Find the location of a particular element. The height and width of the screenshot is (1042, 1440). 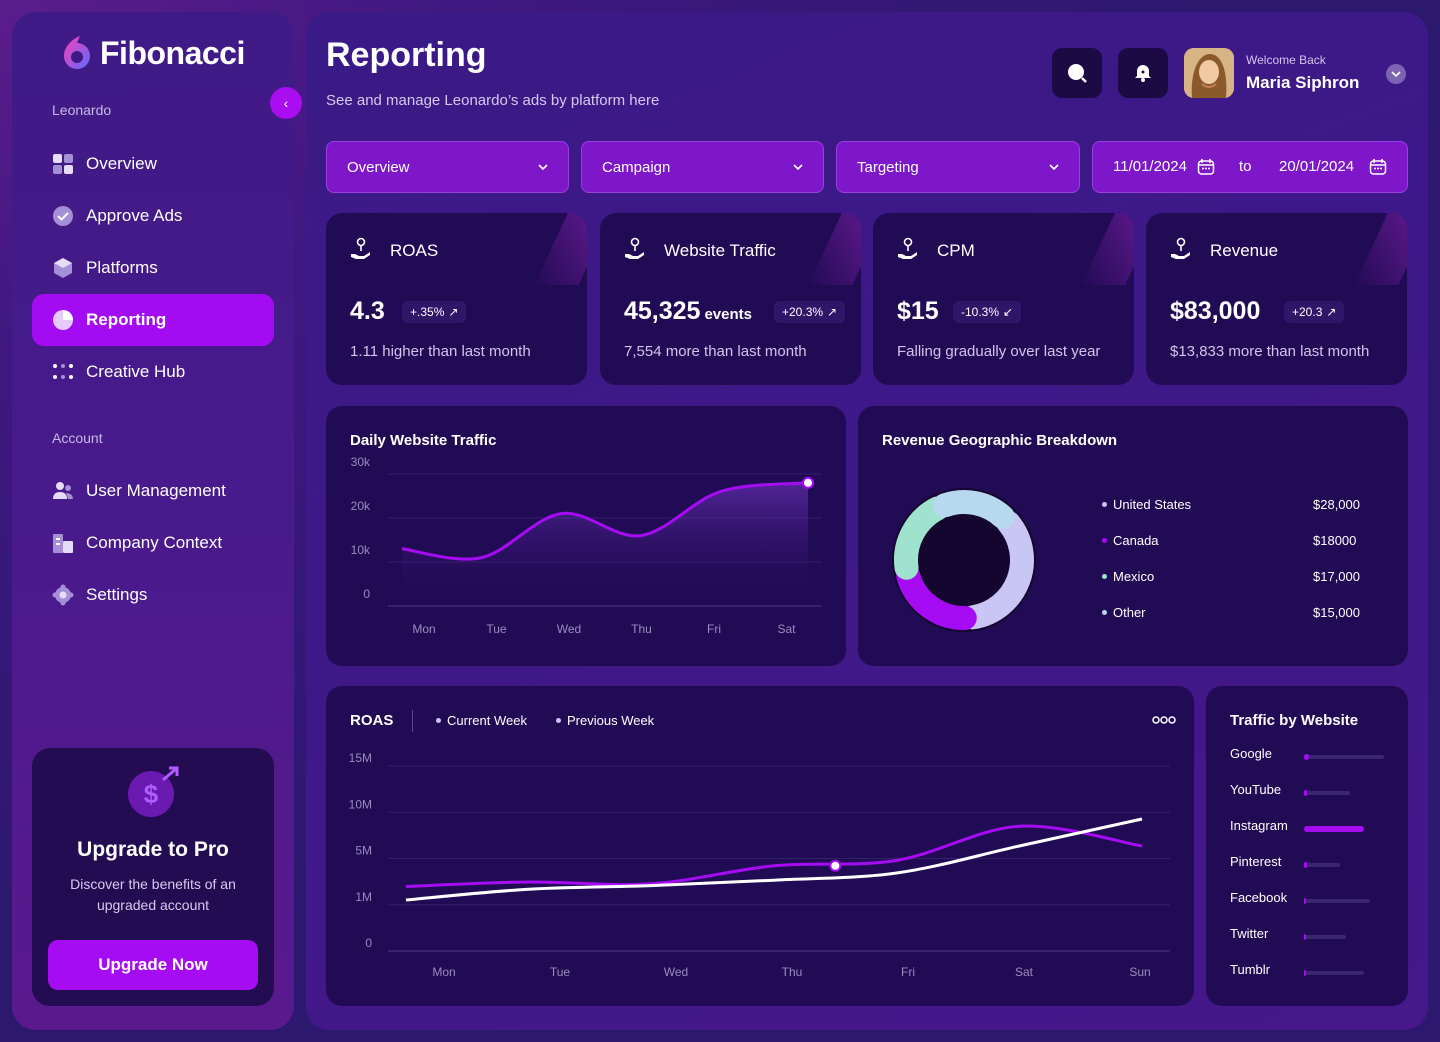

campaign-filter-dropdown: Campaign is located at coordinates (702, 167).